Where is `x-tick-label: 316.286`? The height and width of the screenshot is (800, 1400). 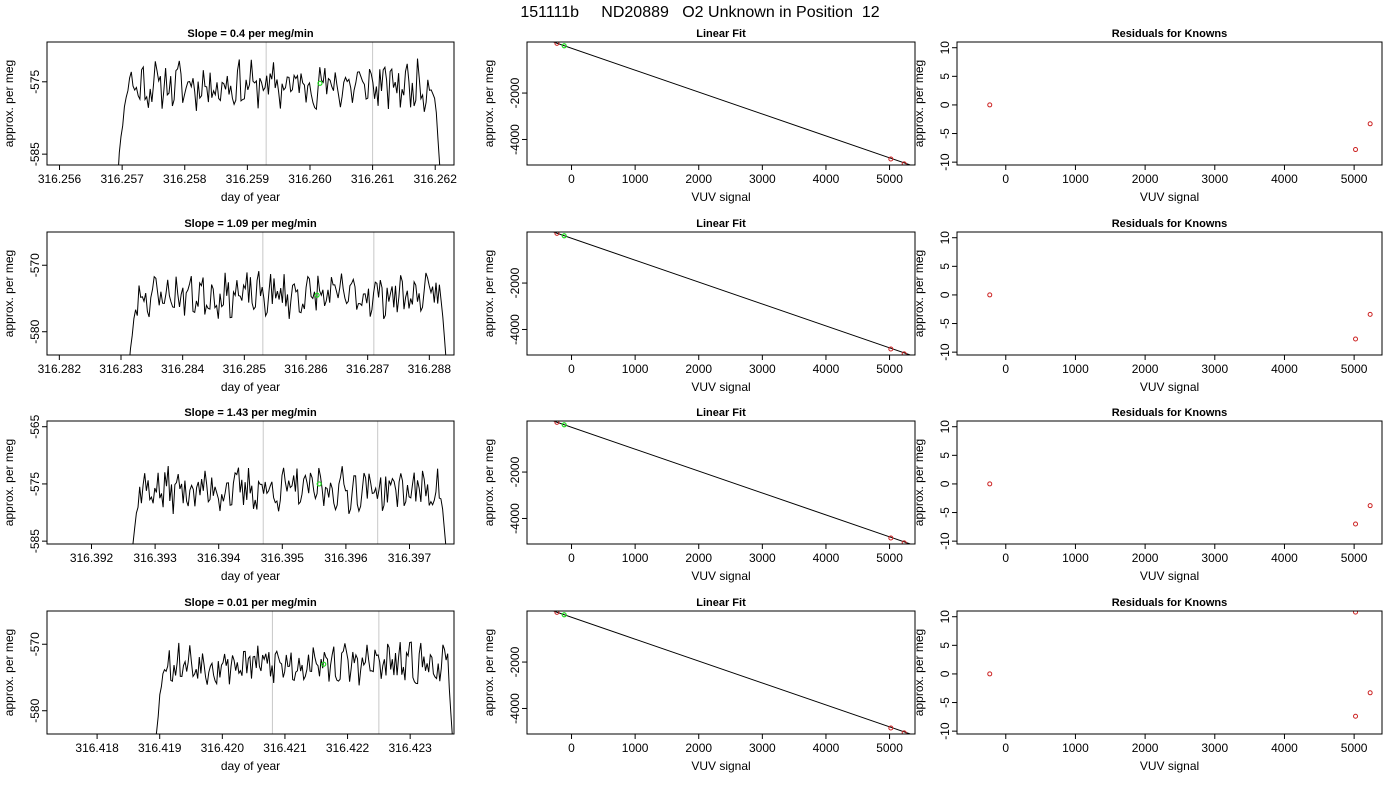
x-tick-label: 316.286 is located at coordinates (306, 369).